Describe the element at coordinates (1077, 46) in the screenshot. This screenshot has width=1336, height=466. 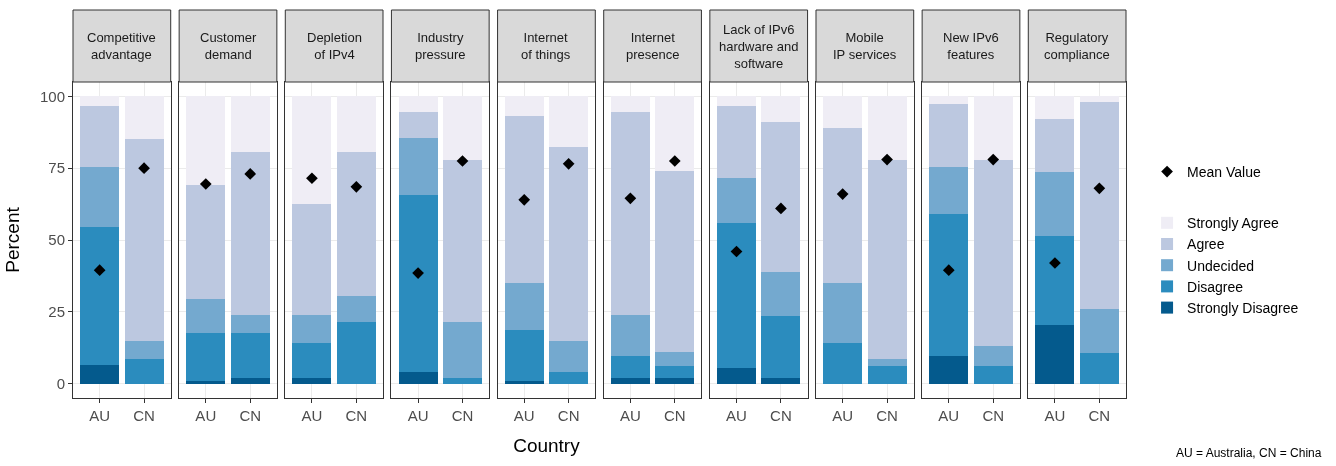
I see `chart-title: Regulatory compliance` at that location.